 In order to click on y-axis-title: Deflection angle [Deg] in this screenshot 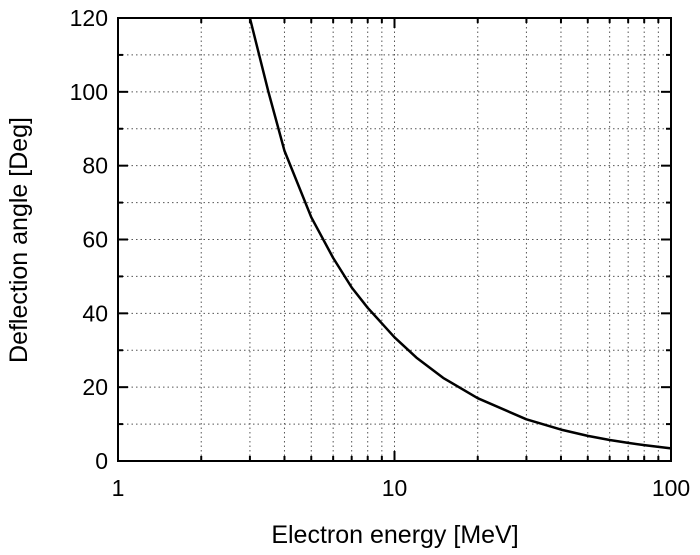, I will do `click(19, 240)`.